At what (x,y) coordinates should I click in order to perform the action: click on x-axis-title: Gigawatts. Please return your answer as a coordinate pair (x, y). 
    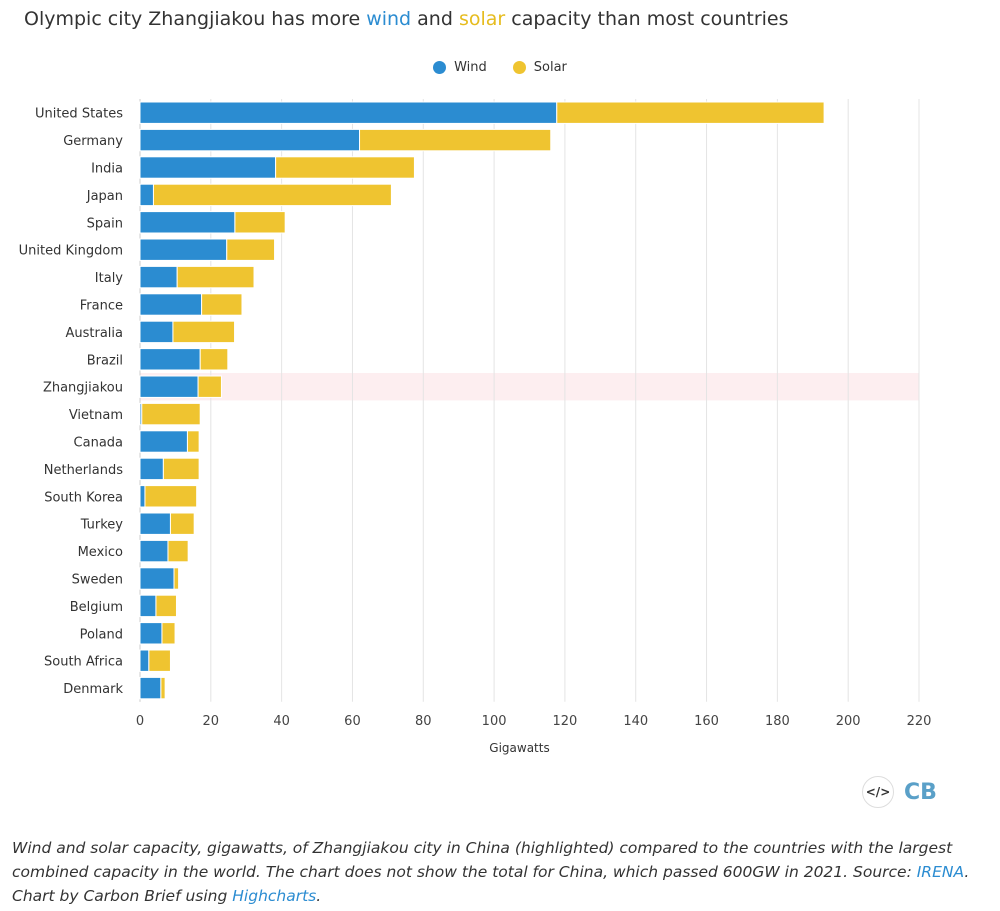
    Looking at the image, I should click on (519, 748).